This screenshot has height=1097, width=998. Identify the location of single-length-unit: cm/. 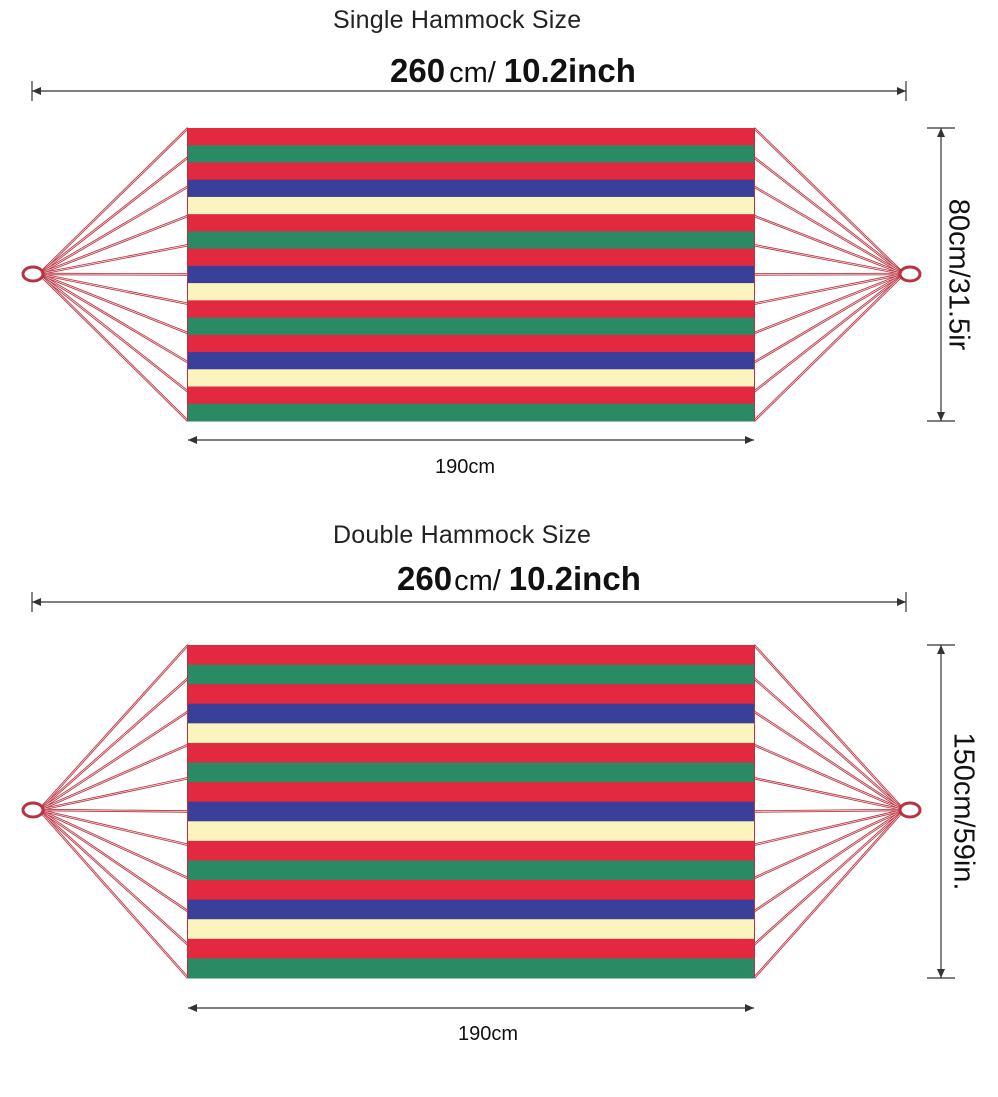
(472, 73).